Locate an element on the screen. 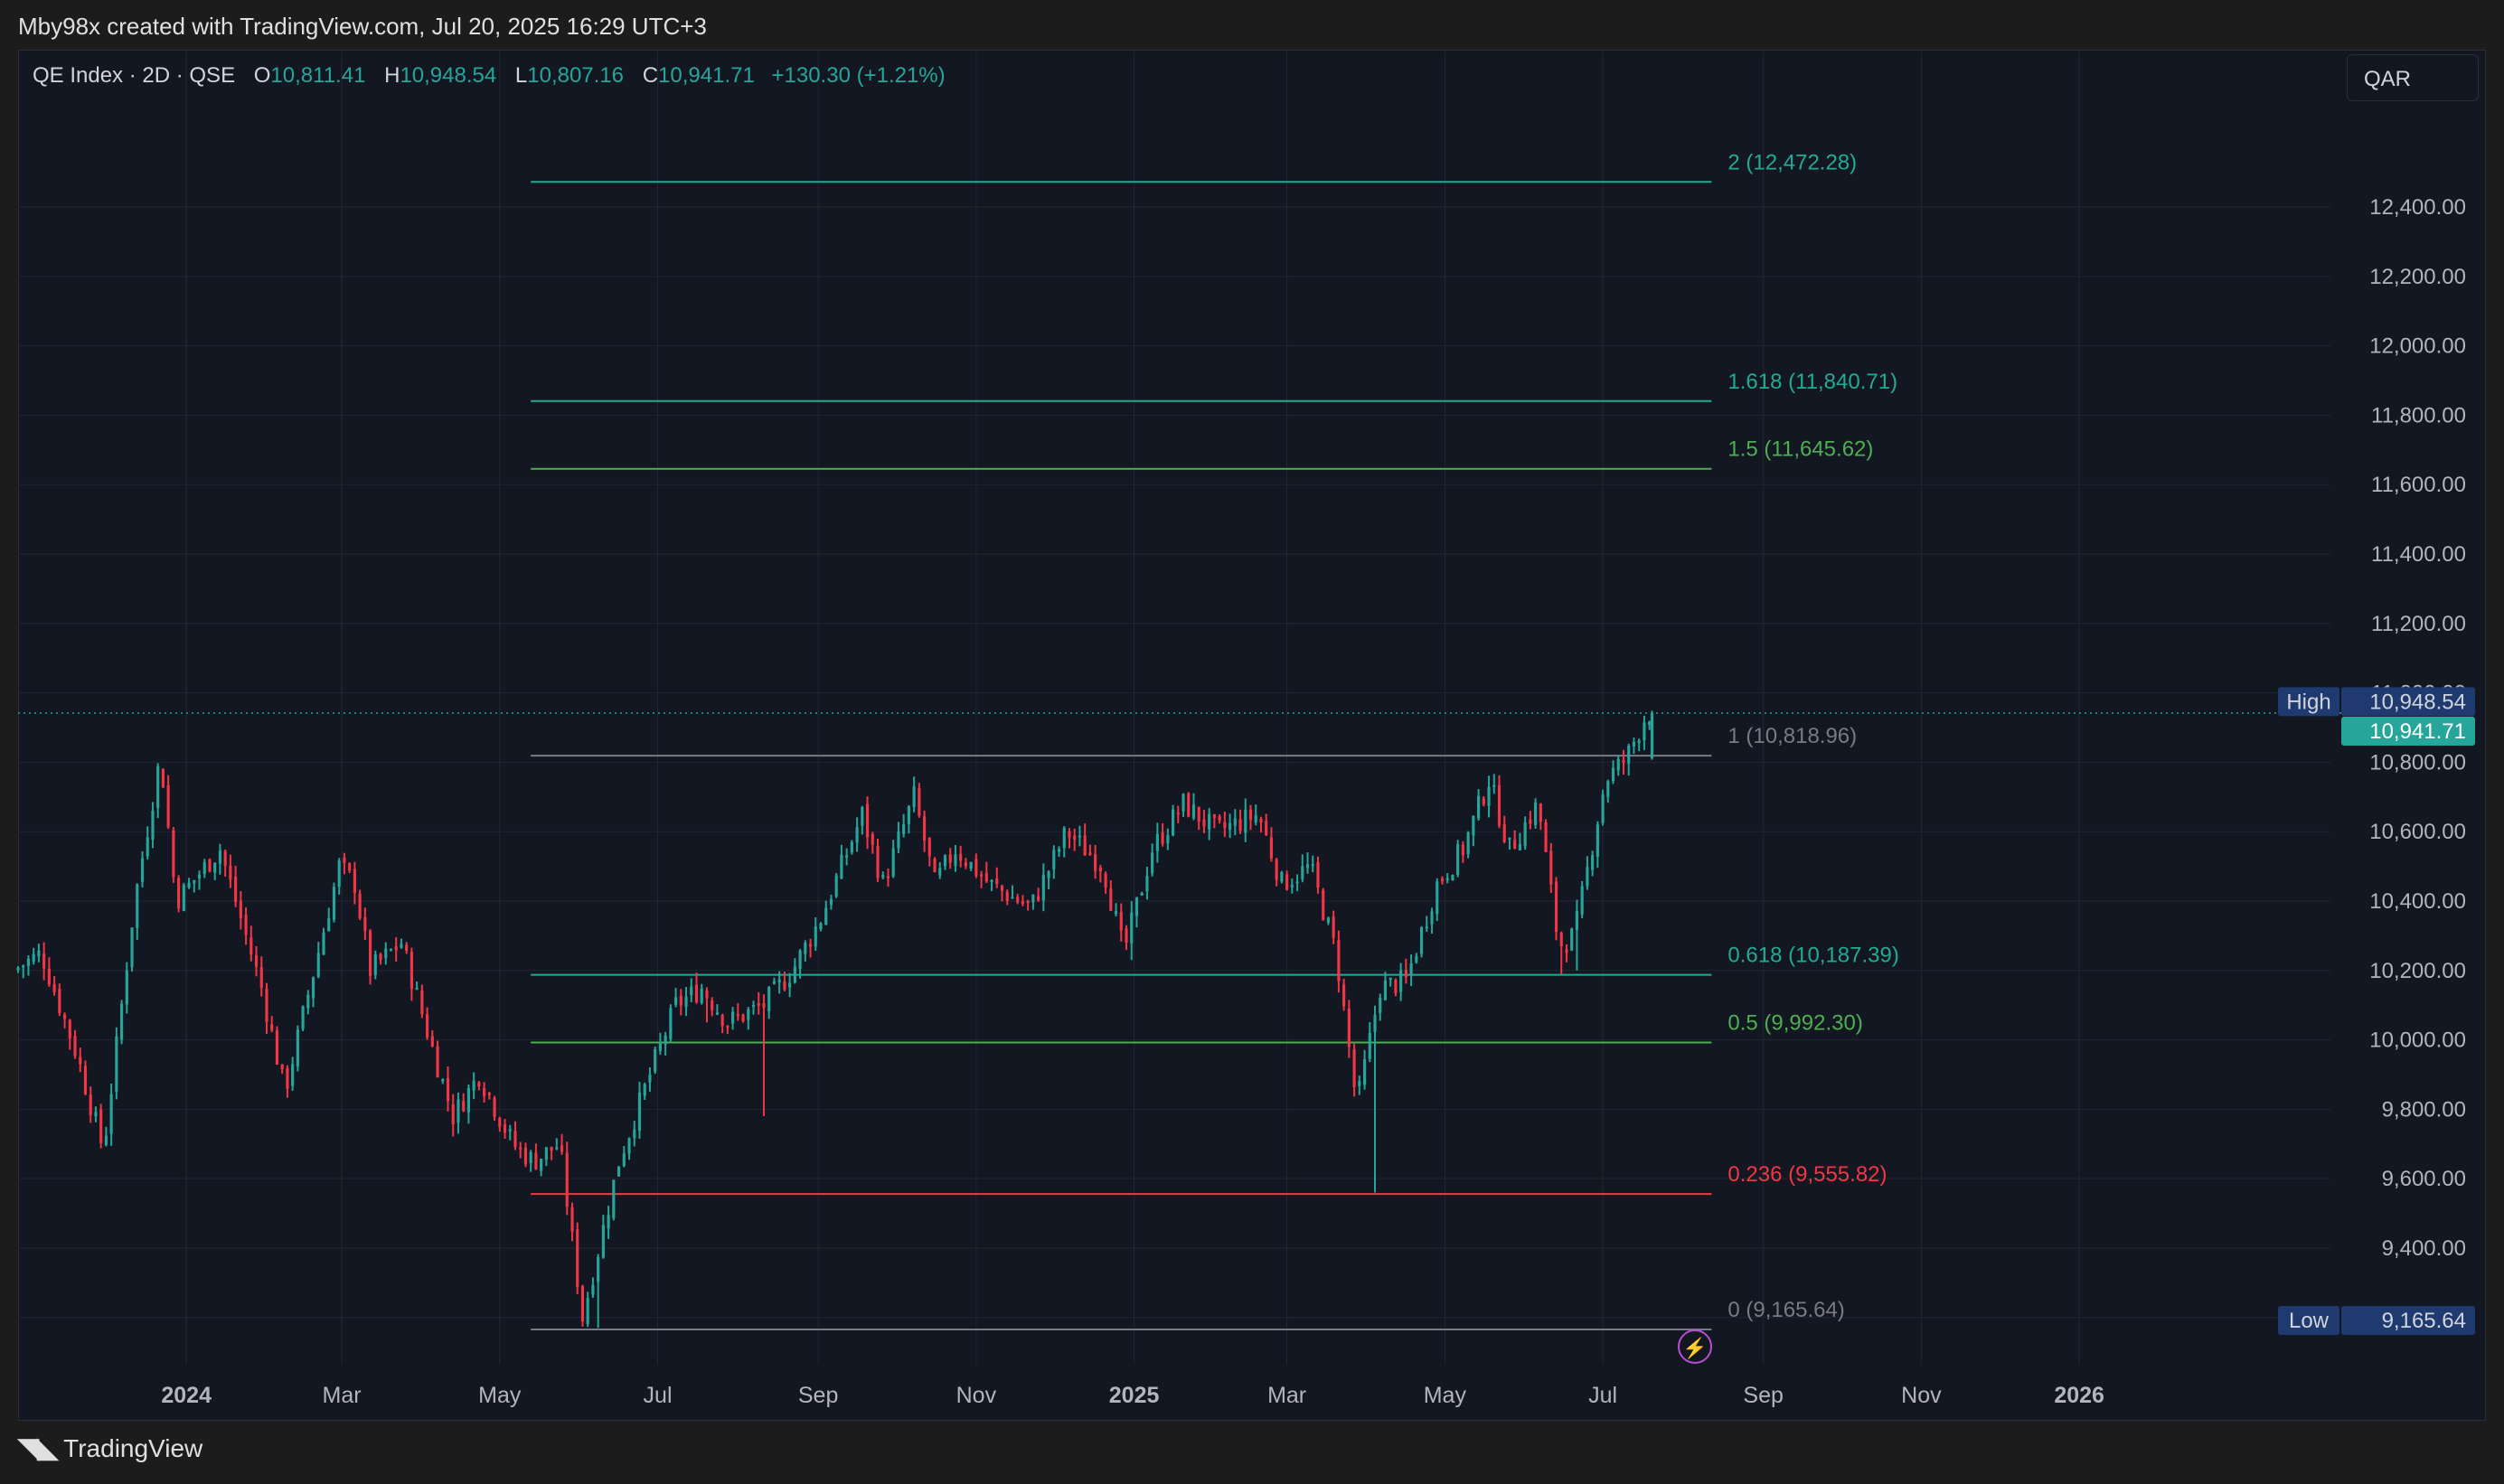  x-tick-label: Mar is located at coordinates (1286, 1396).